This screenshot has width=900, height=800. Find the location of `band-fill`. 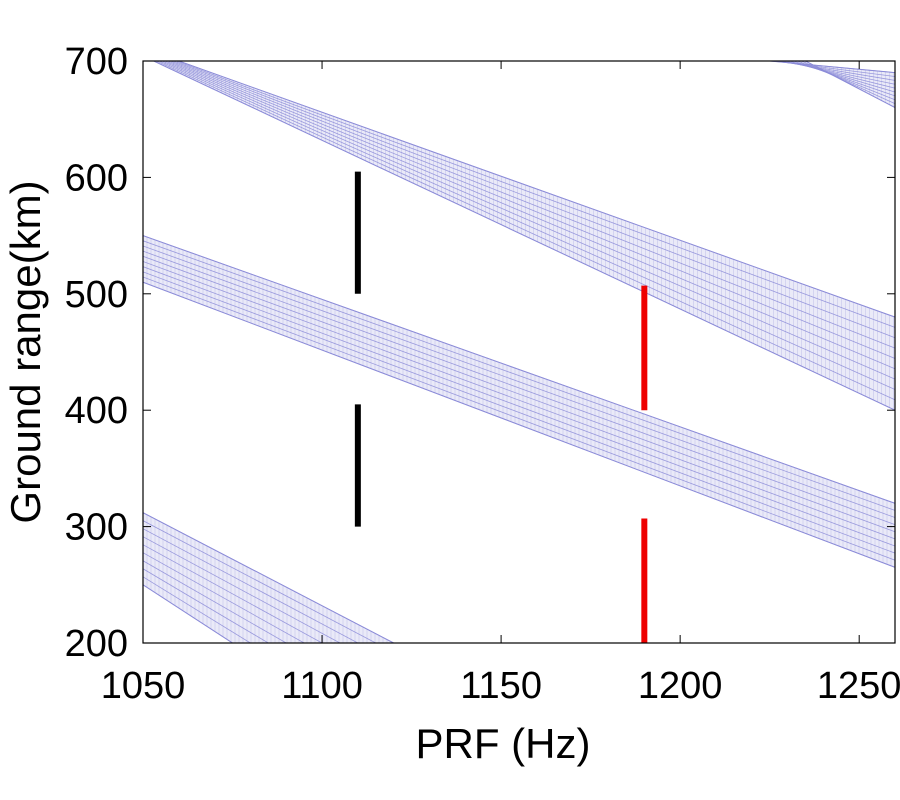

band-fill is located at coordinates (832, 84).